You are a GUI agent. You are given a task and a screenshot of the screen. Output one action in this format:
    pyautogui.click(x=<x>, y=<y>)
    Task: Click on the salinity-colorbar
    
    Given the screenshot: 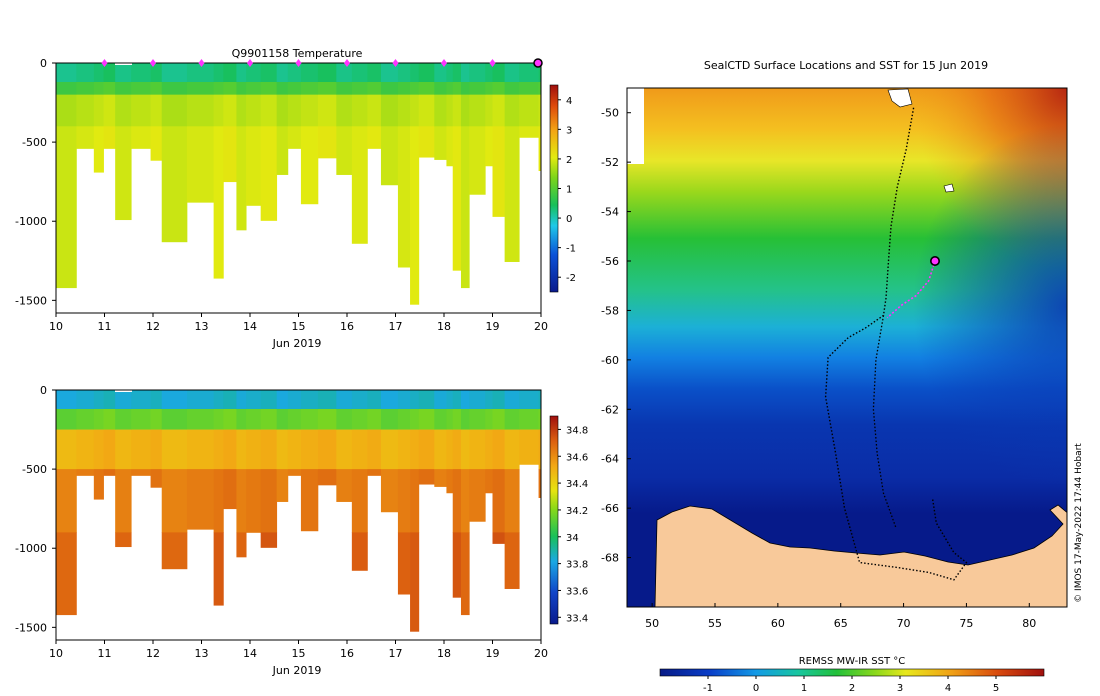 What is the action you would take?
    pyautogui.click(x=554, y=520)
    